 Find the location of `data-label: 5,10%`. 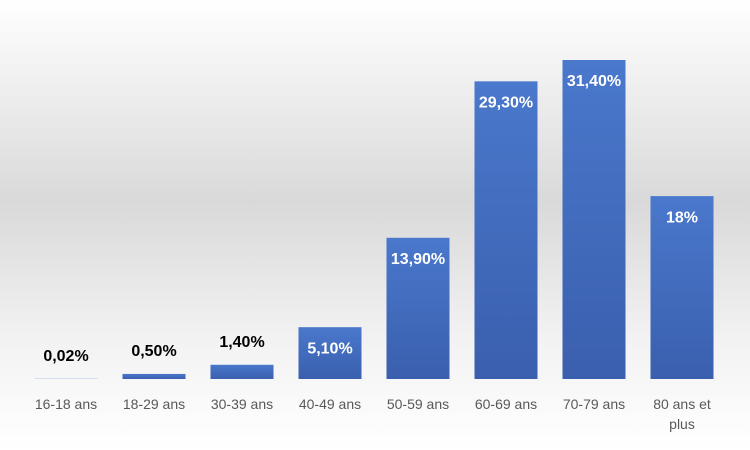

data-label: 5,10% is located at coordinates (329, 348).